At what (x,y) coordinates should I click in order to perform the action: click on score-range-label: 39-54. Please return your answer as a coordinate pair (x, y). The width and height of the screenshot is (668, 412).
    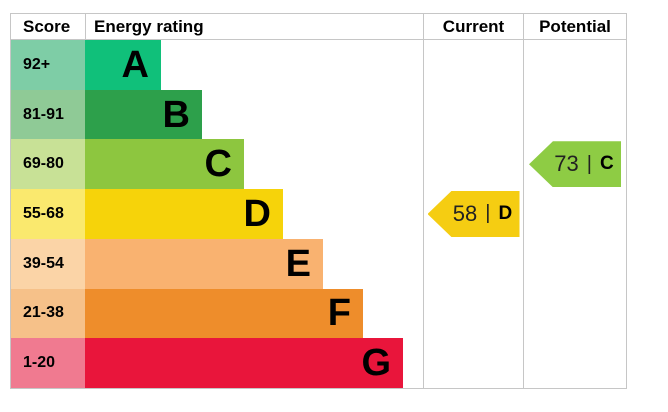
    Looking at the image, I should click on (43, 263).